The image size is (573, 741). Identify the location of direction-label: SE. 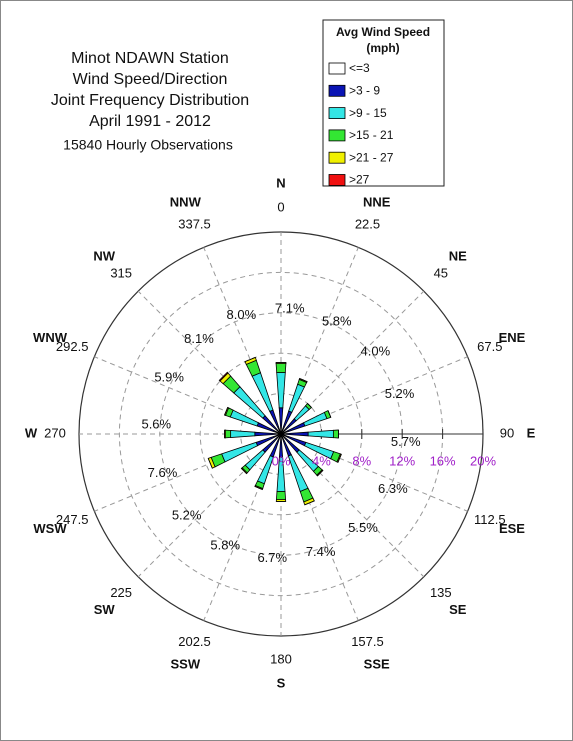
(458, 609).